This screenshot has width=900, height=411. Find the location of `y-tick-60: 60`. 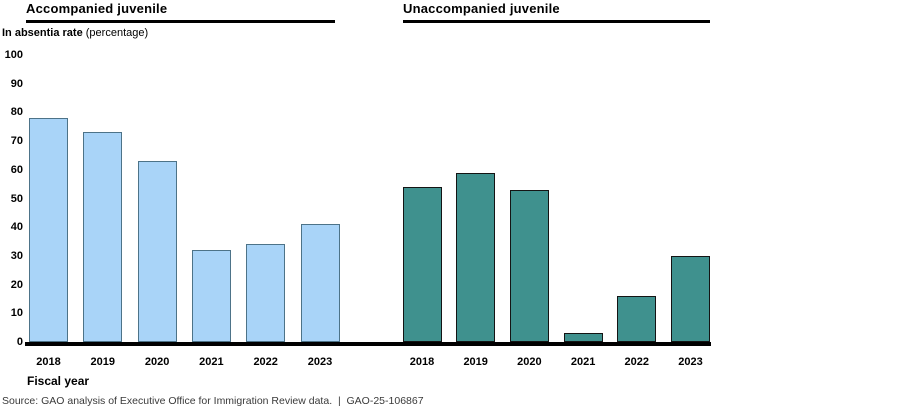

y-tick-60: 60 is located at coordinates (16, 169).